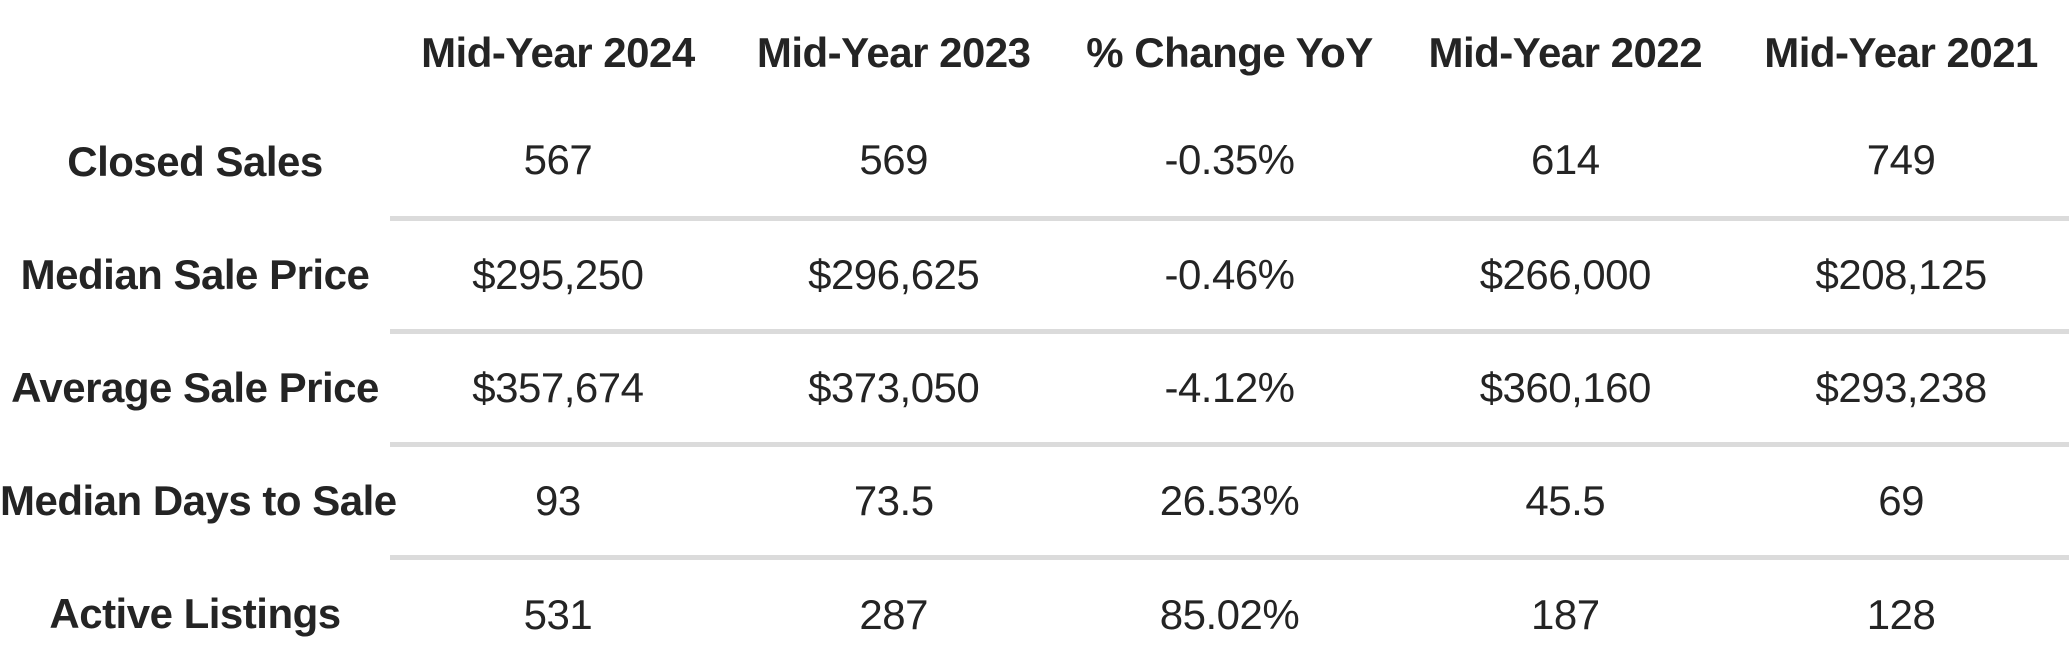  What do you see at coordinates (1229, 499) in the screenshot?
I see `cell-value: 26.53%` at bounding box center [1229, 499].